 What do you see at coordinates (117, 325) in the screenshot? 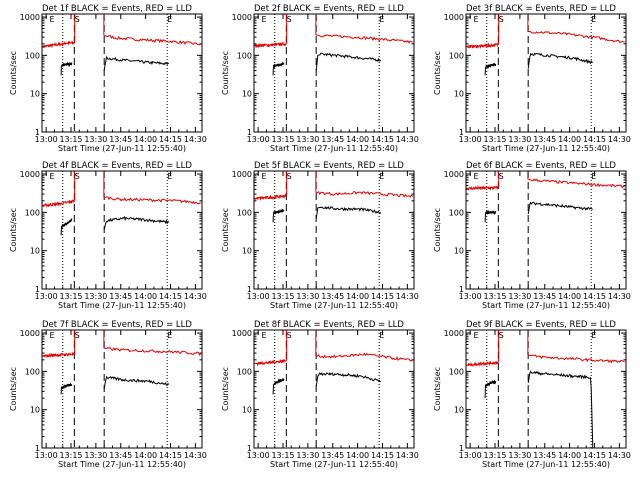
I see `panel-title: Det 7f BLACK = Events, RED = LLD` at bounding box center [117, 325].